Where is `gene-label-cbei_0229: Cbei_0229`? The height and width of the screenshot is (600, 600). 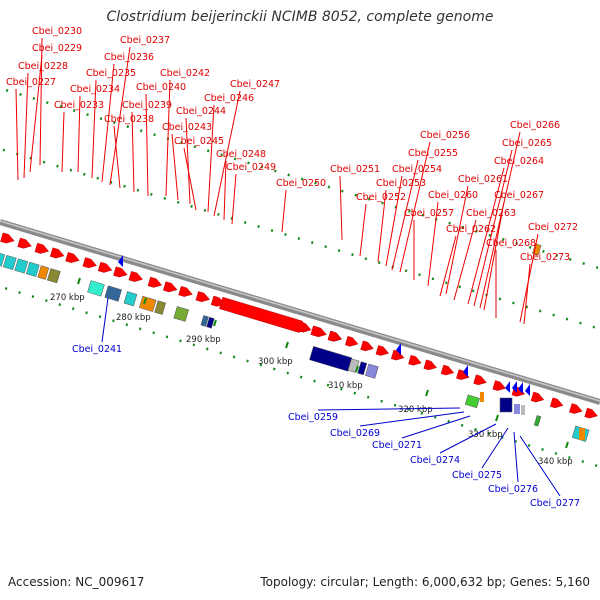
gene-label-cbei_0229: Cbei_0229 is located at coordinates (57, 48).